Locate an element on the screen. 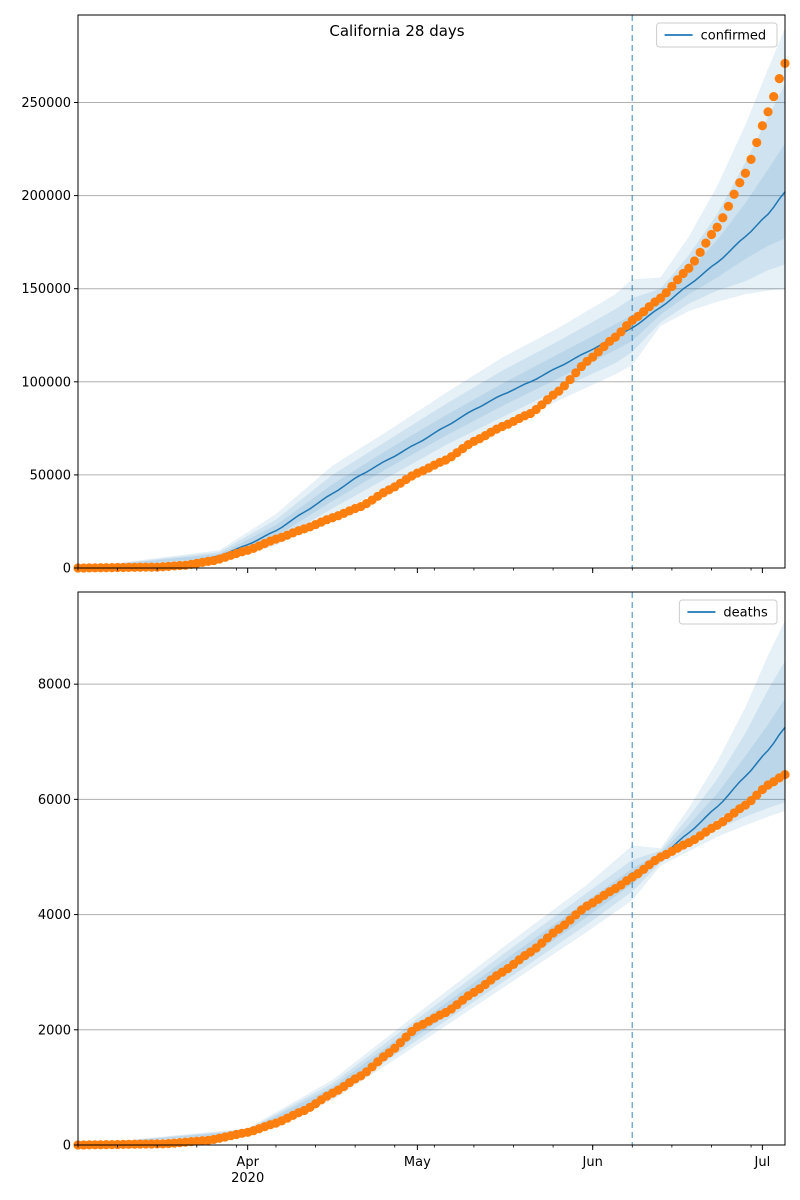 This screenshot has height=1200, width=800. legend-label: deaths is located at coordinates (745, 613).